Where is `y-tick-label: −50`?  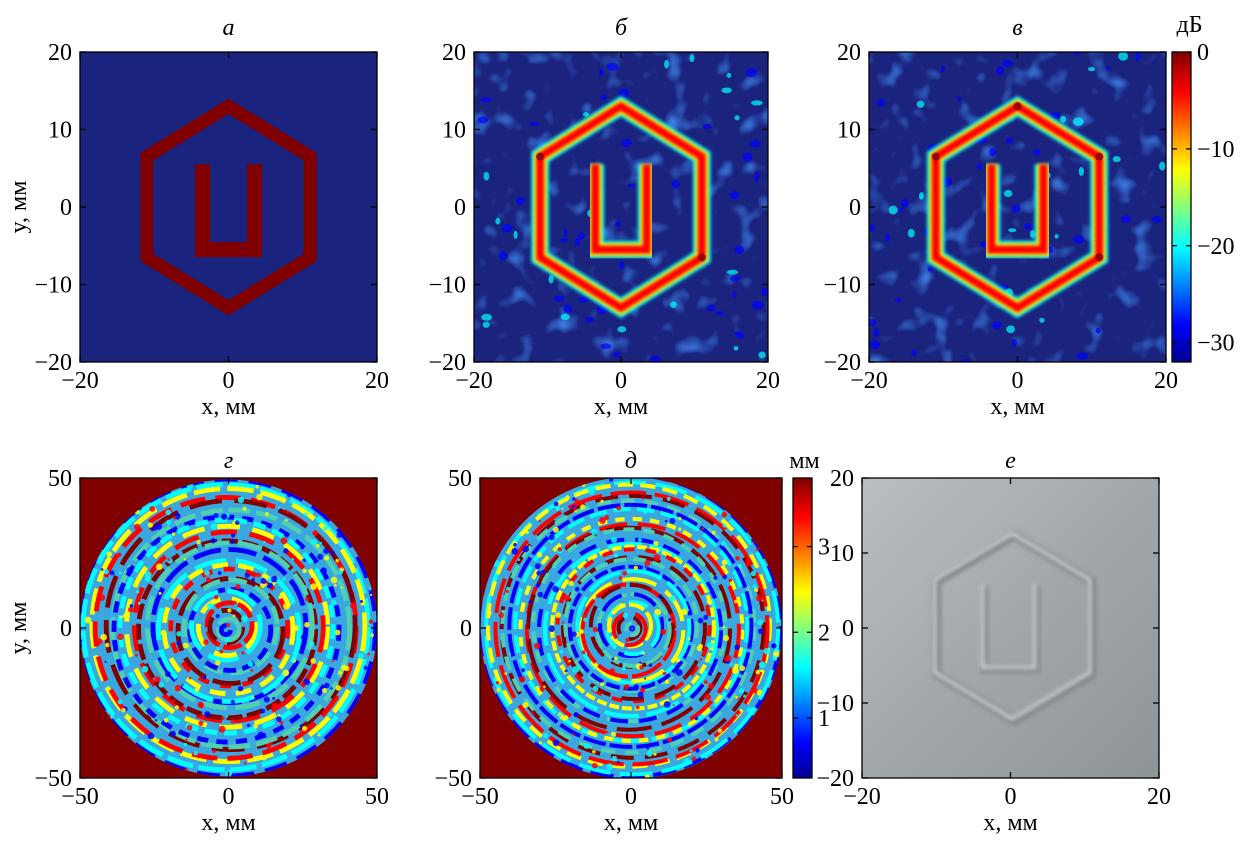
y-tick-label: −50 is located at coordinates (453, 779).